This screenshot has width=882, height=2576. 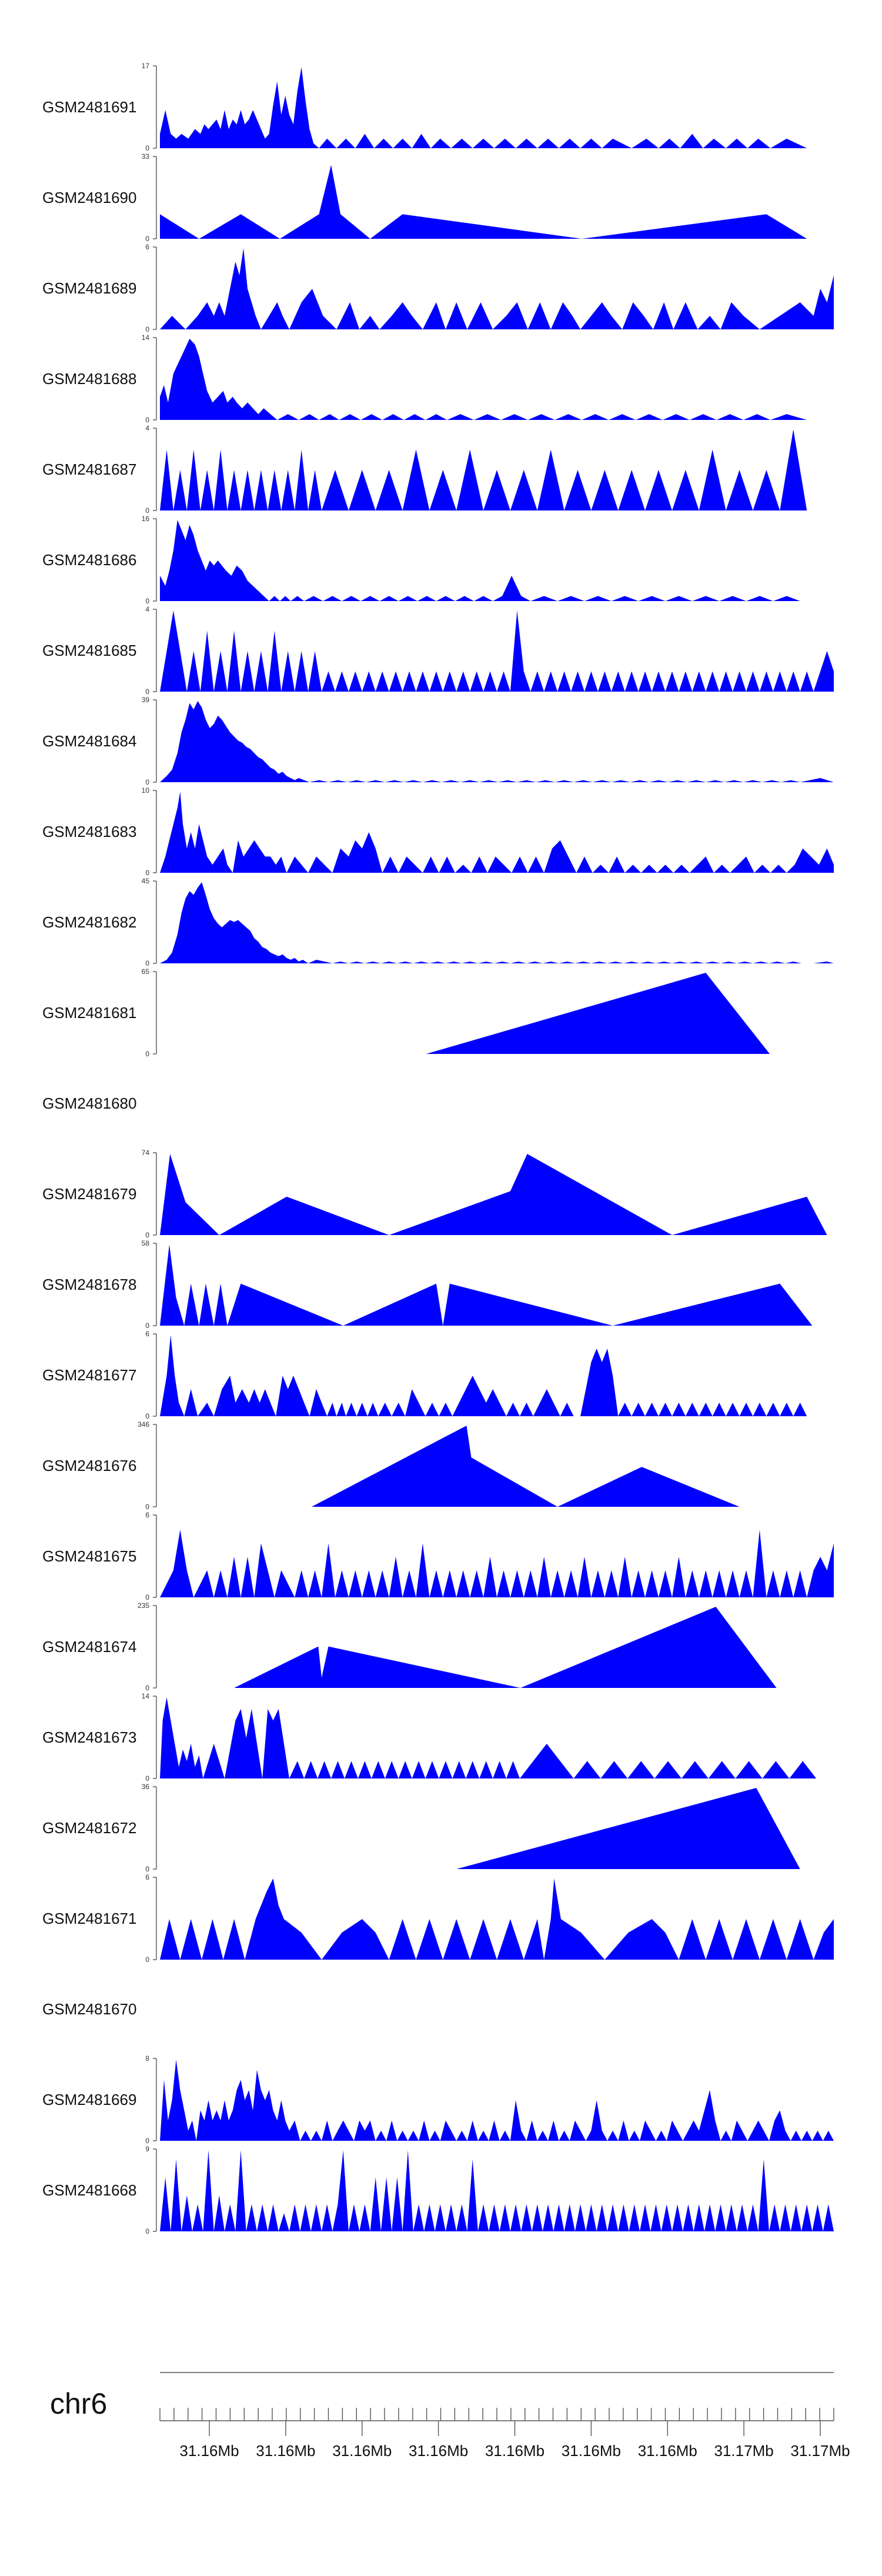 I want to click on track-ymax-label: 33, so click(x=146, y=156).